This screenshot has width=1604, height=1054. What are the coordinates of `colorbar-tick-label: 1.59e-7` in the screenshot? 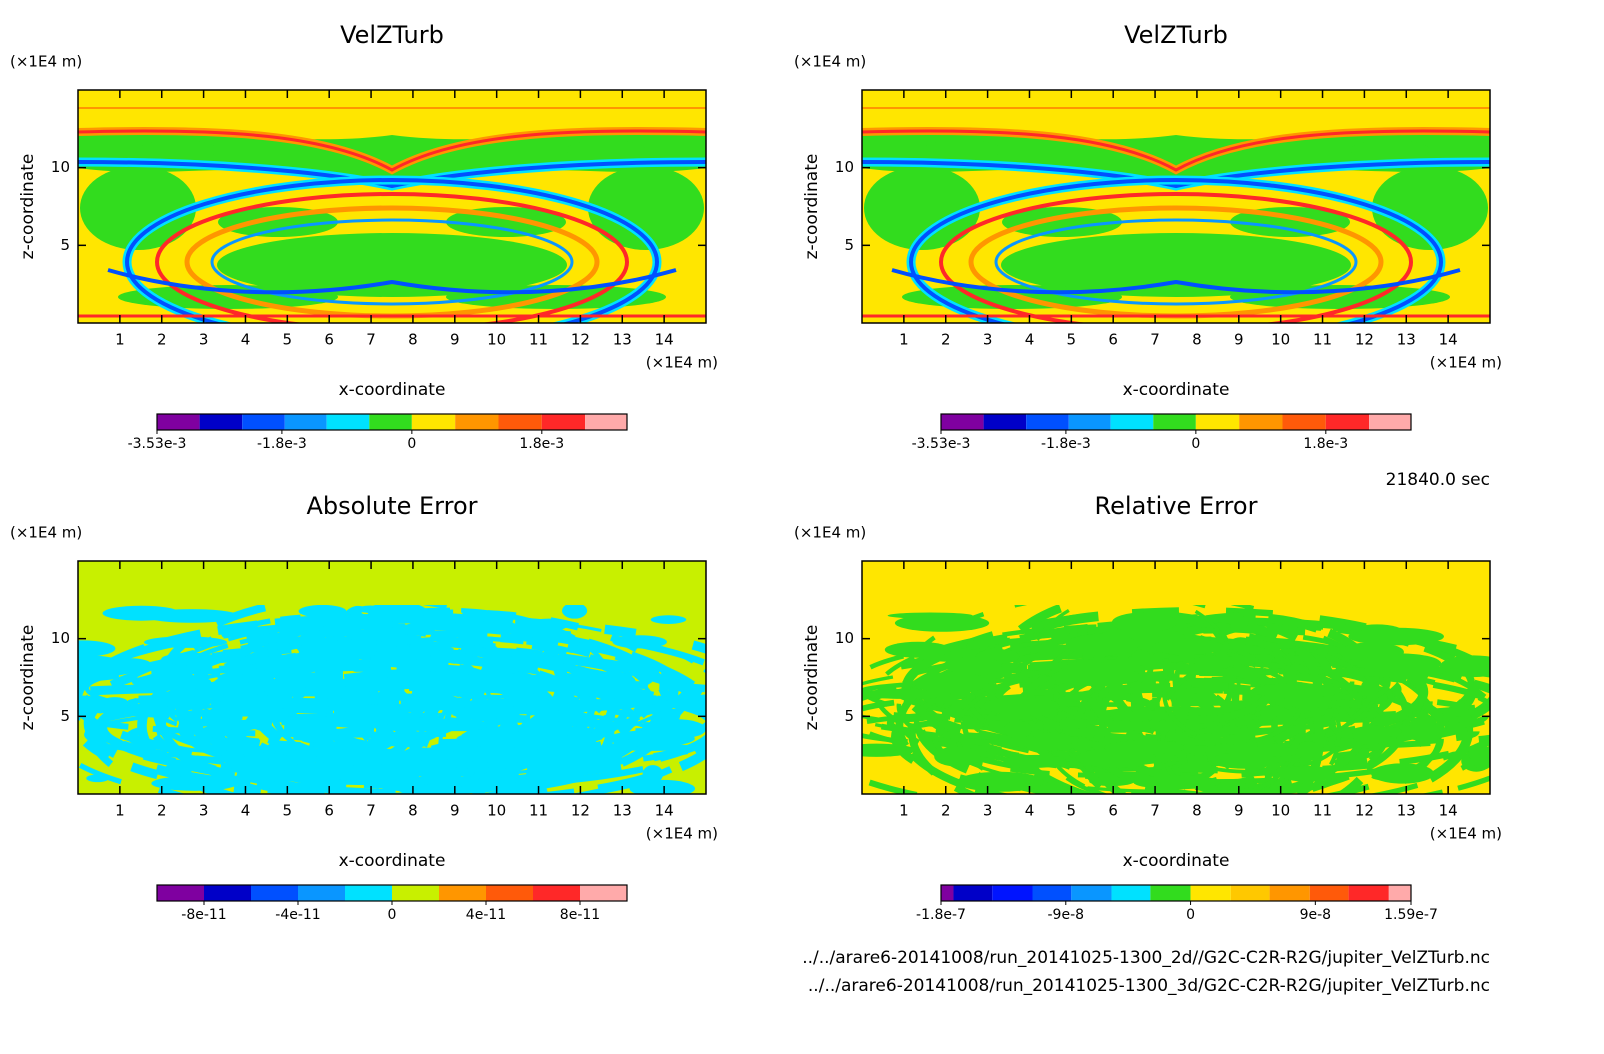 It's located at (1411, 915).